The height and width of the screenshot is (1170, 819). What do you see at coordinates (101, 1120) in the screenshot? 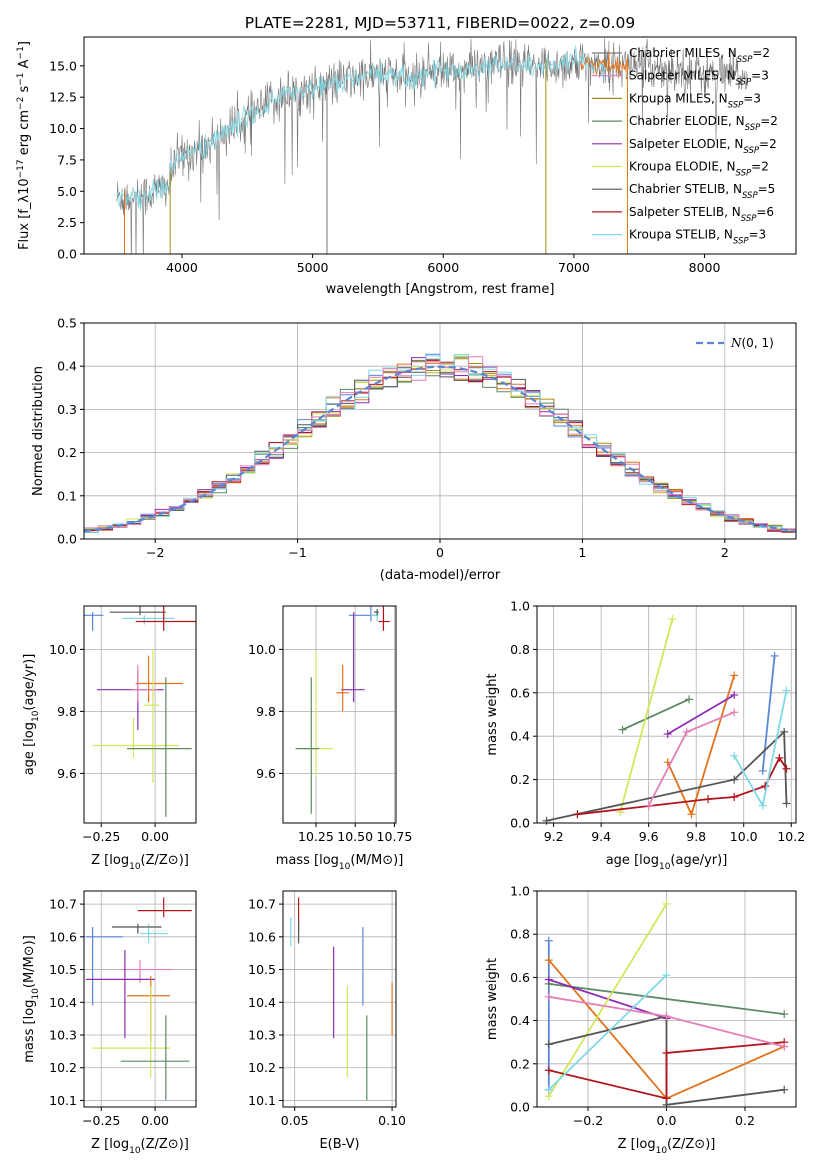
I see `x-tick-label: −0.25` at bounding box center [101, 1120].